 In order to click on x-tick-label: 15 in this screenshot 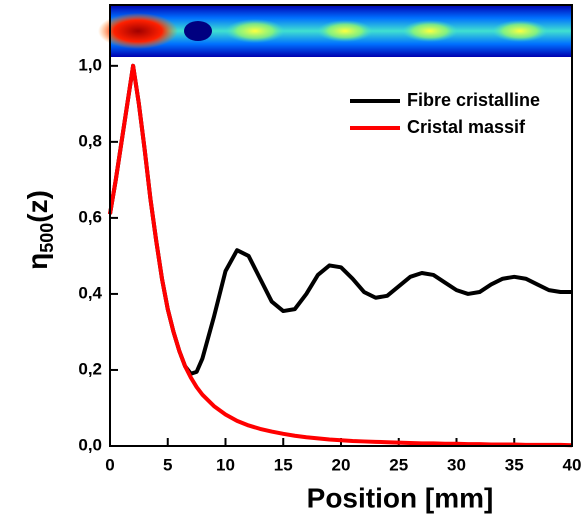, I will do `click(283, 464)`.